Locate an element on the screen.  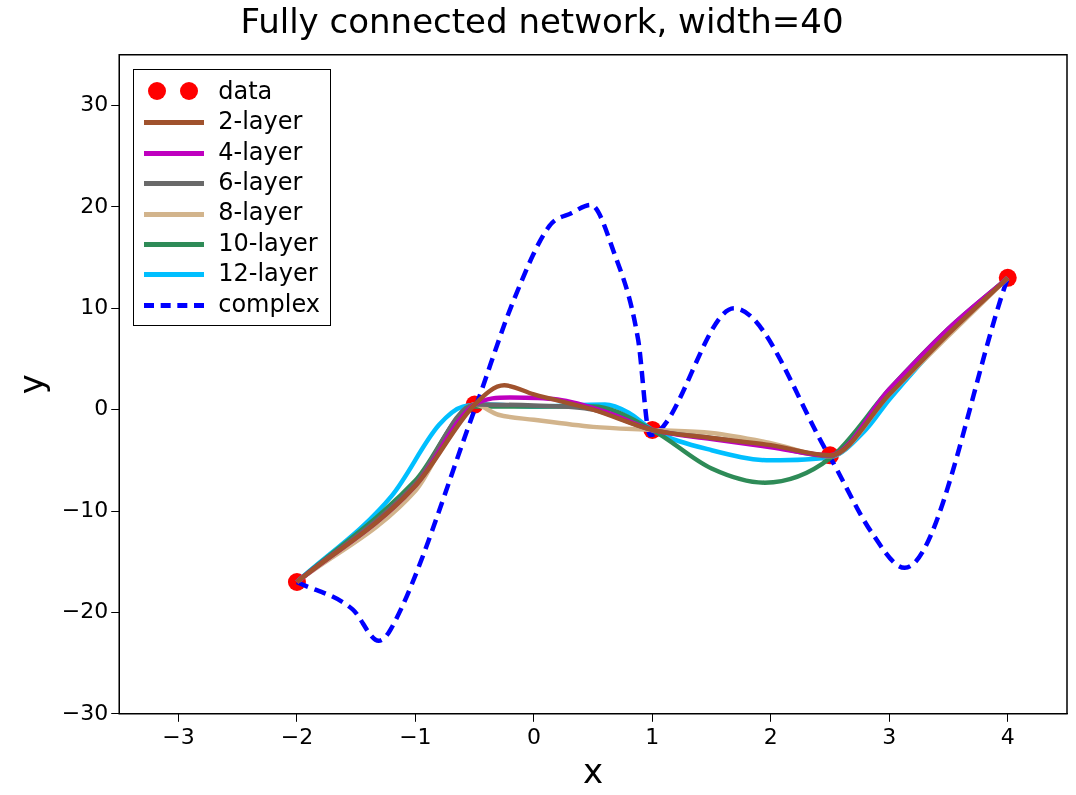
x-tick-label: 2 is located at coordinates (770, 736).